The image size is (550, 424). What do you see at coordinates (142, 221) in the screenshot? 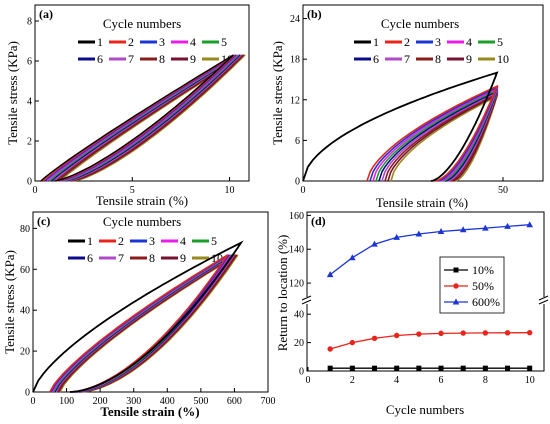
I see `panel-c-legend-title: Cycle numbers` at bounding box center [142, 221].